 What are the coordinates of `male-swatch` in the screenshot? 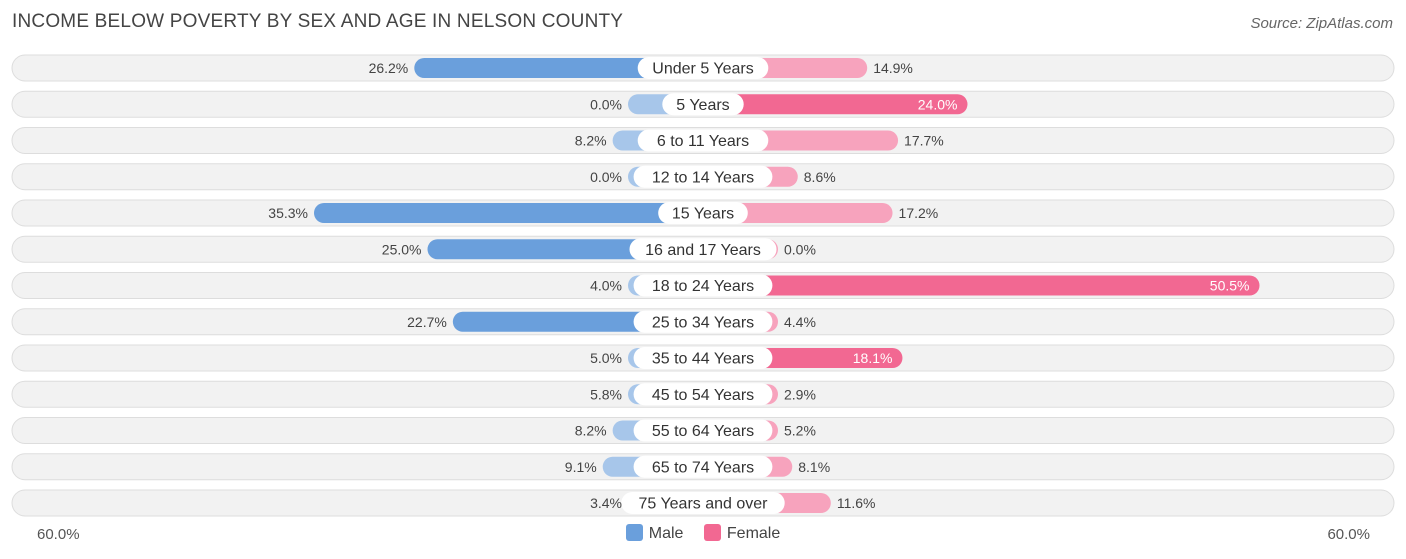 It's located at (634, 532).